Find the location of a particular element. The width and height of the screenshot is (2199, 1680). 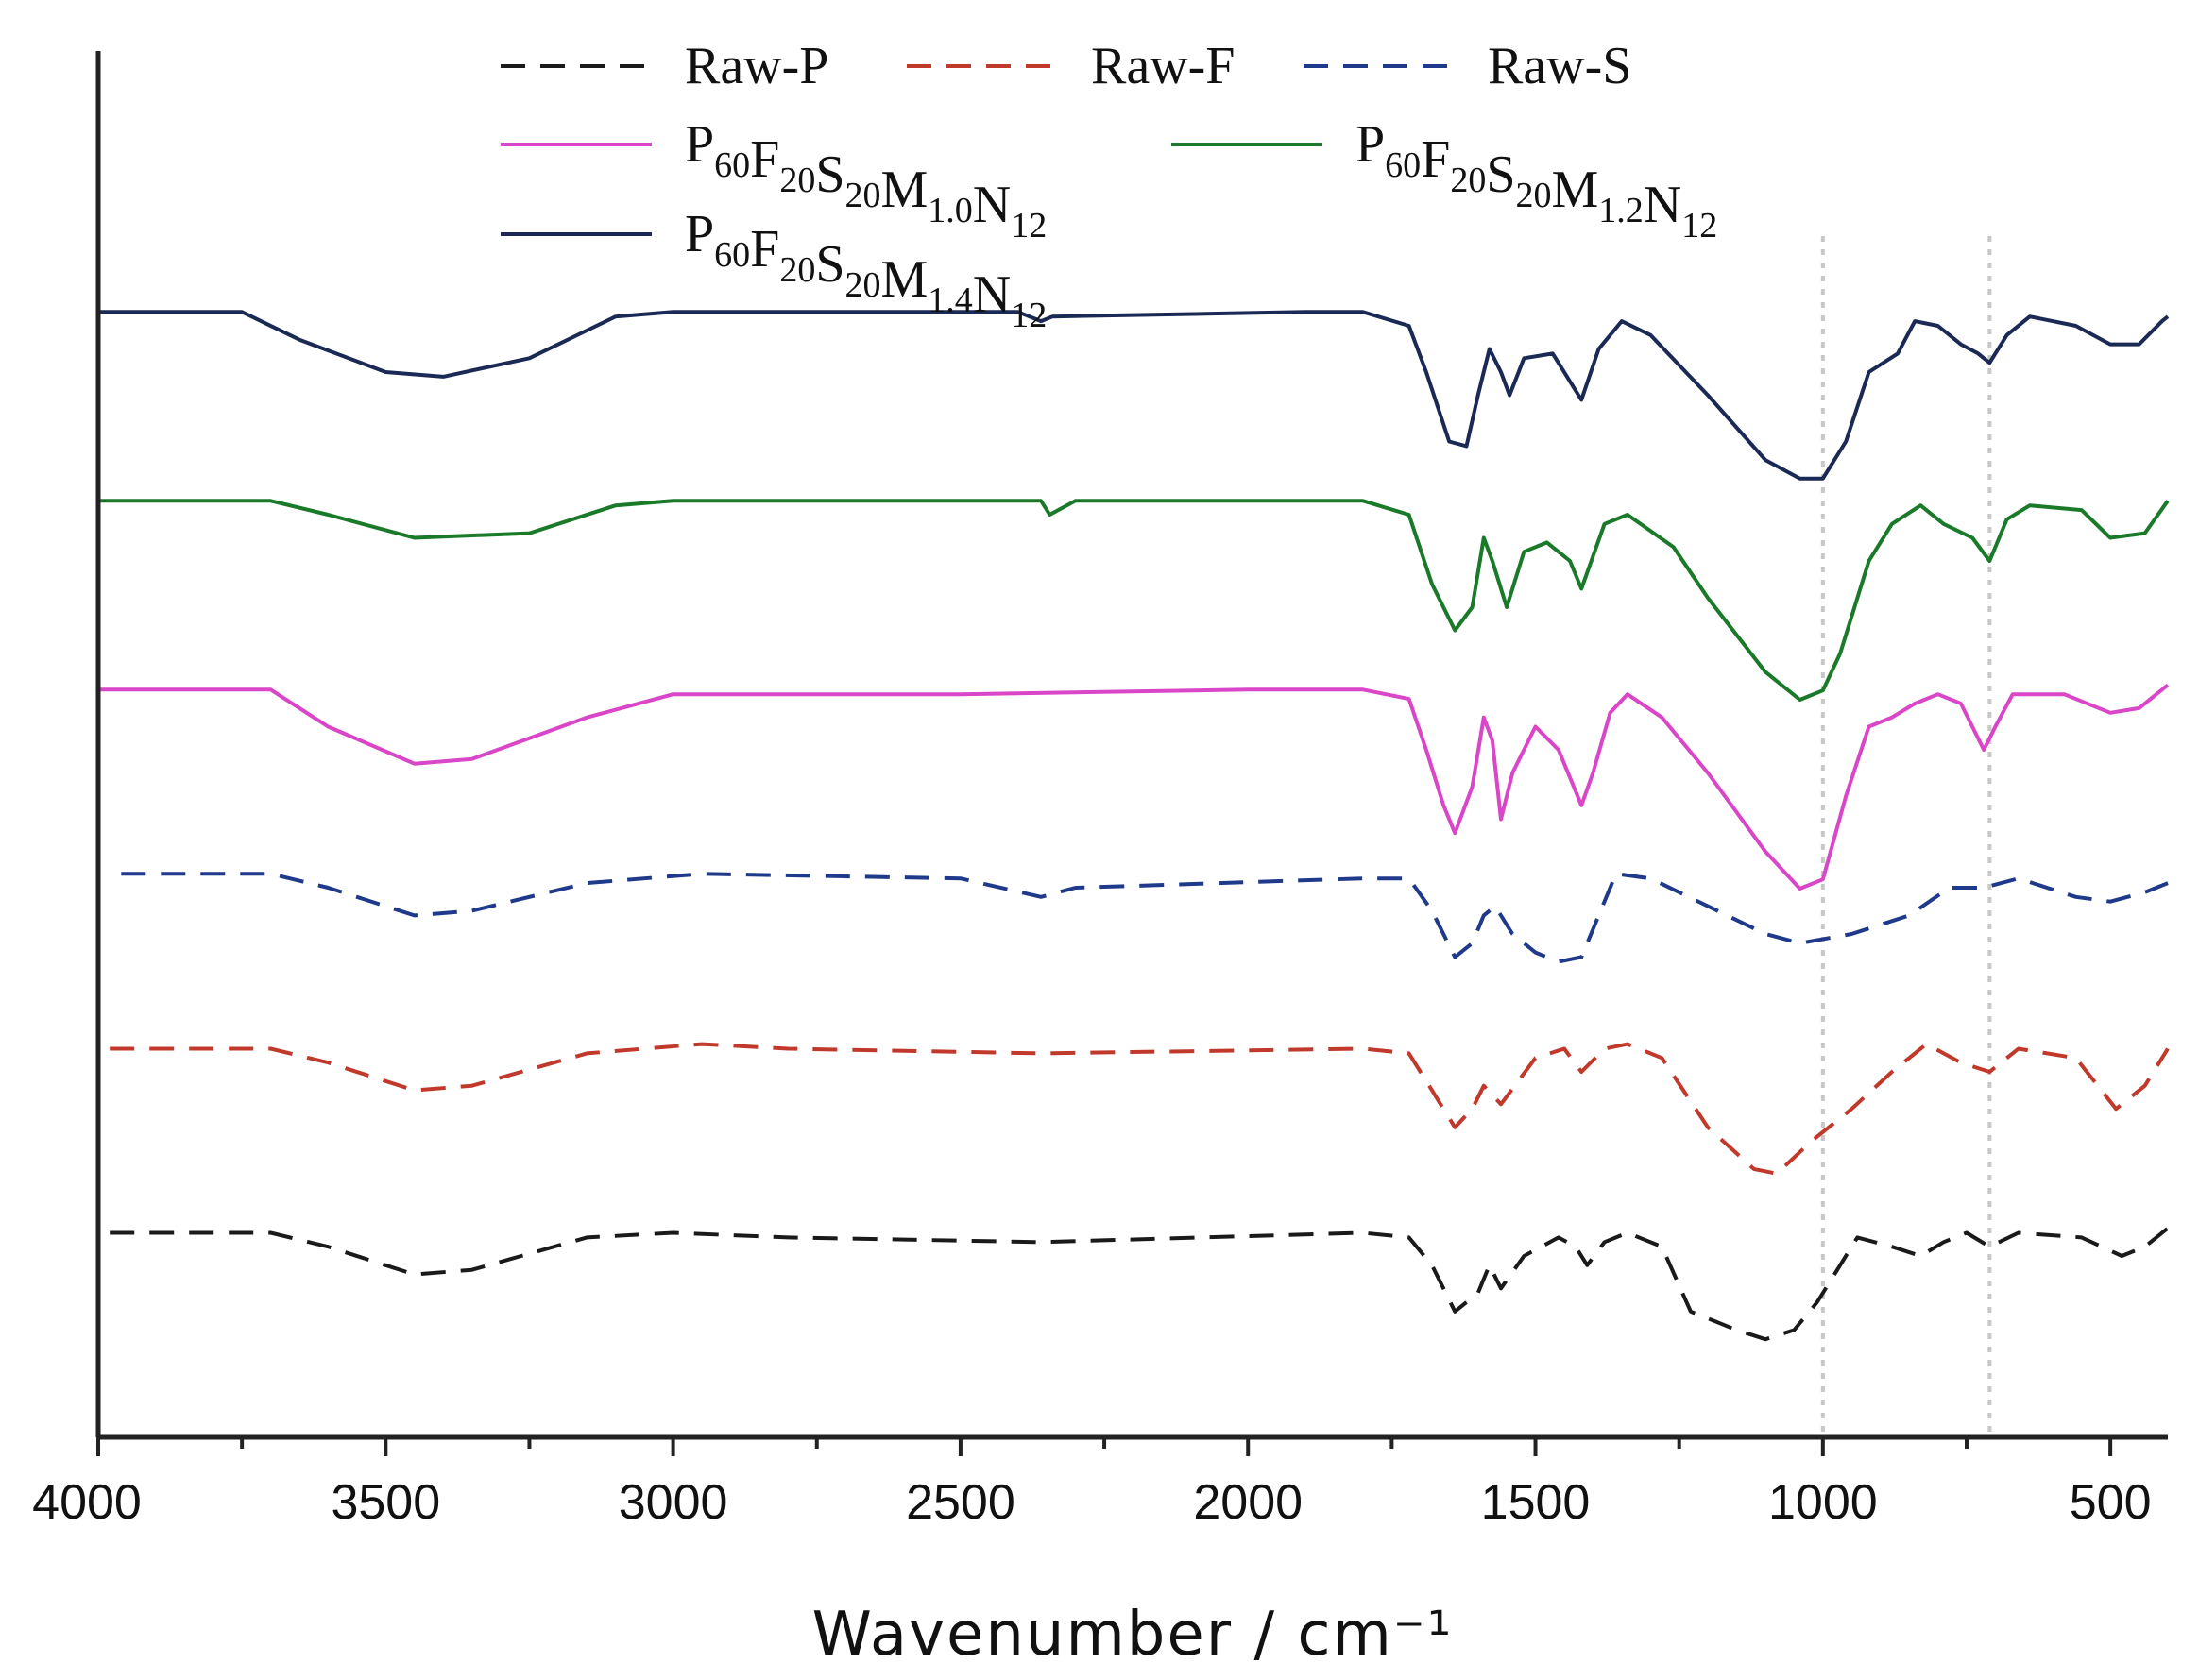

x-tick-label-2000: 2000 is located at coordinates (1248, 1502).